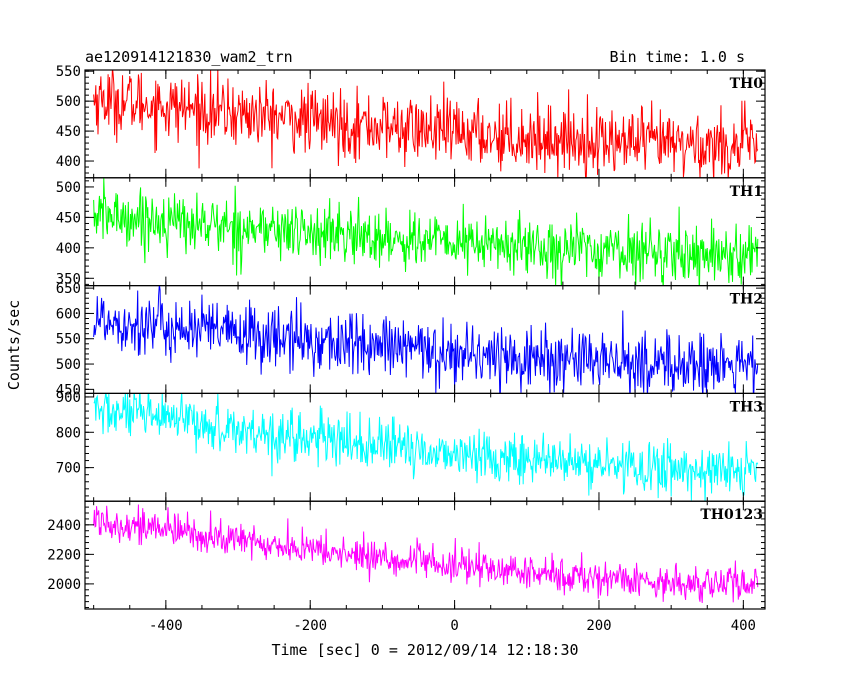  I want to click on panel-label-th1: TH1, so click(746, 192).